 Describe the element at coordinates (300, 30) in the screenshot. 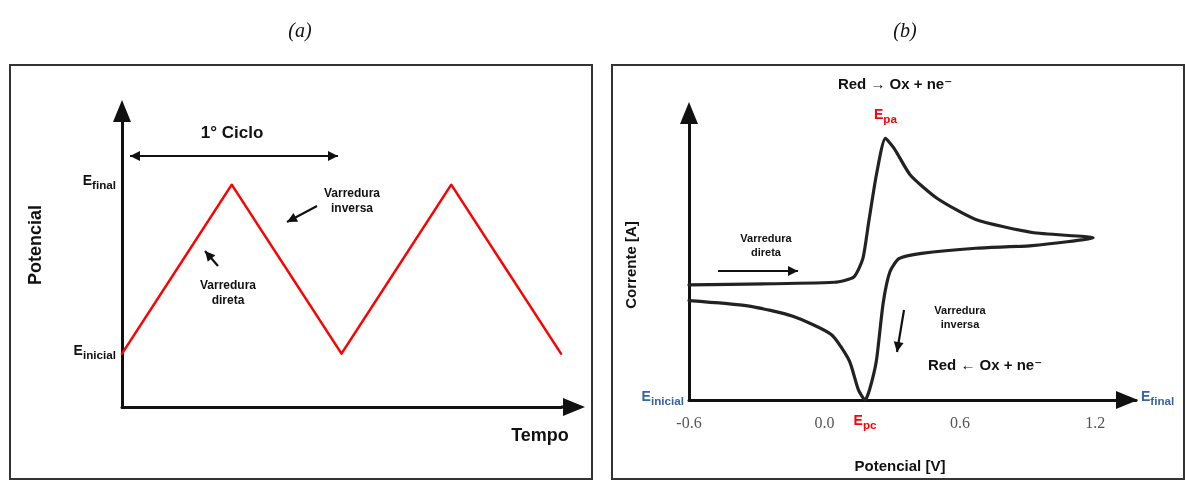

I see `chart-title: (a)` at that location.